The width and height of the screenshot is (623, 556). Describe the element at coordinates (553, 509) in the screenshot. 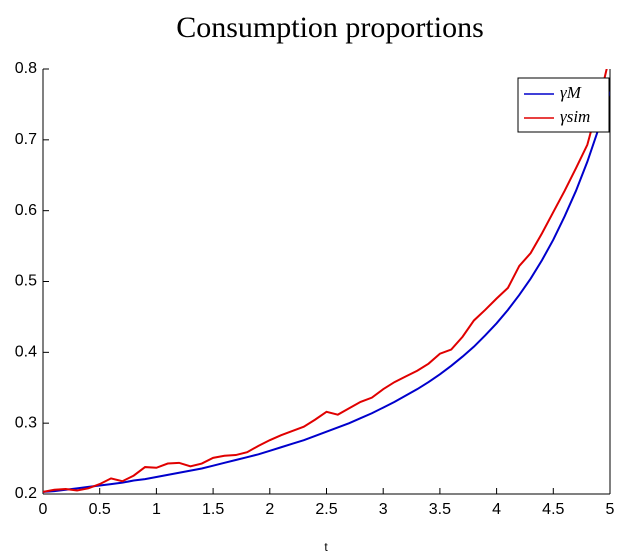

I see `x-tick-label: 4.5` at that location.